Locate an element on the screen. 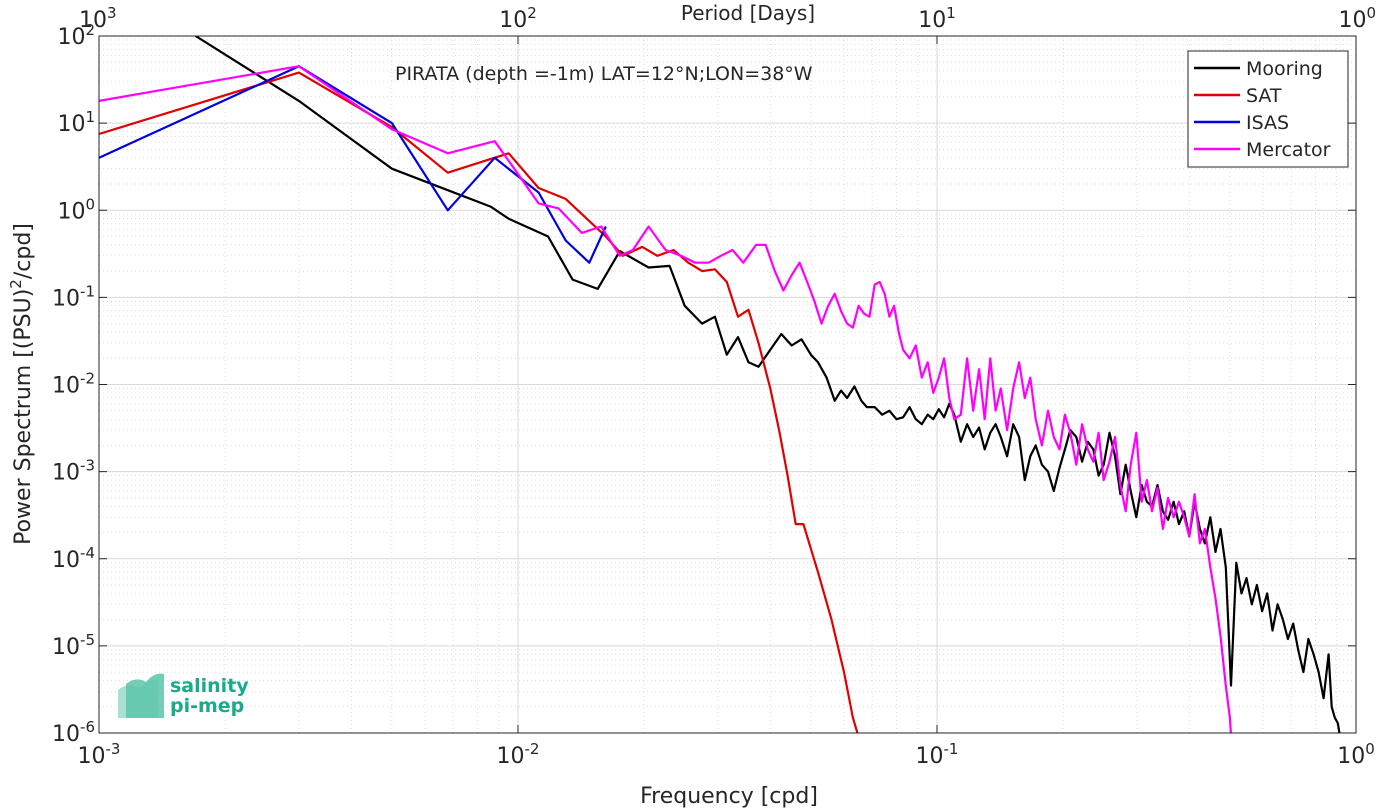  x-tick-labels: 10⁻³ 10⁻² 10⁻¹ 10⁰ is located at coordinates (726, 754).